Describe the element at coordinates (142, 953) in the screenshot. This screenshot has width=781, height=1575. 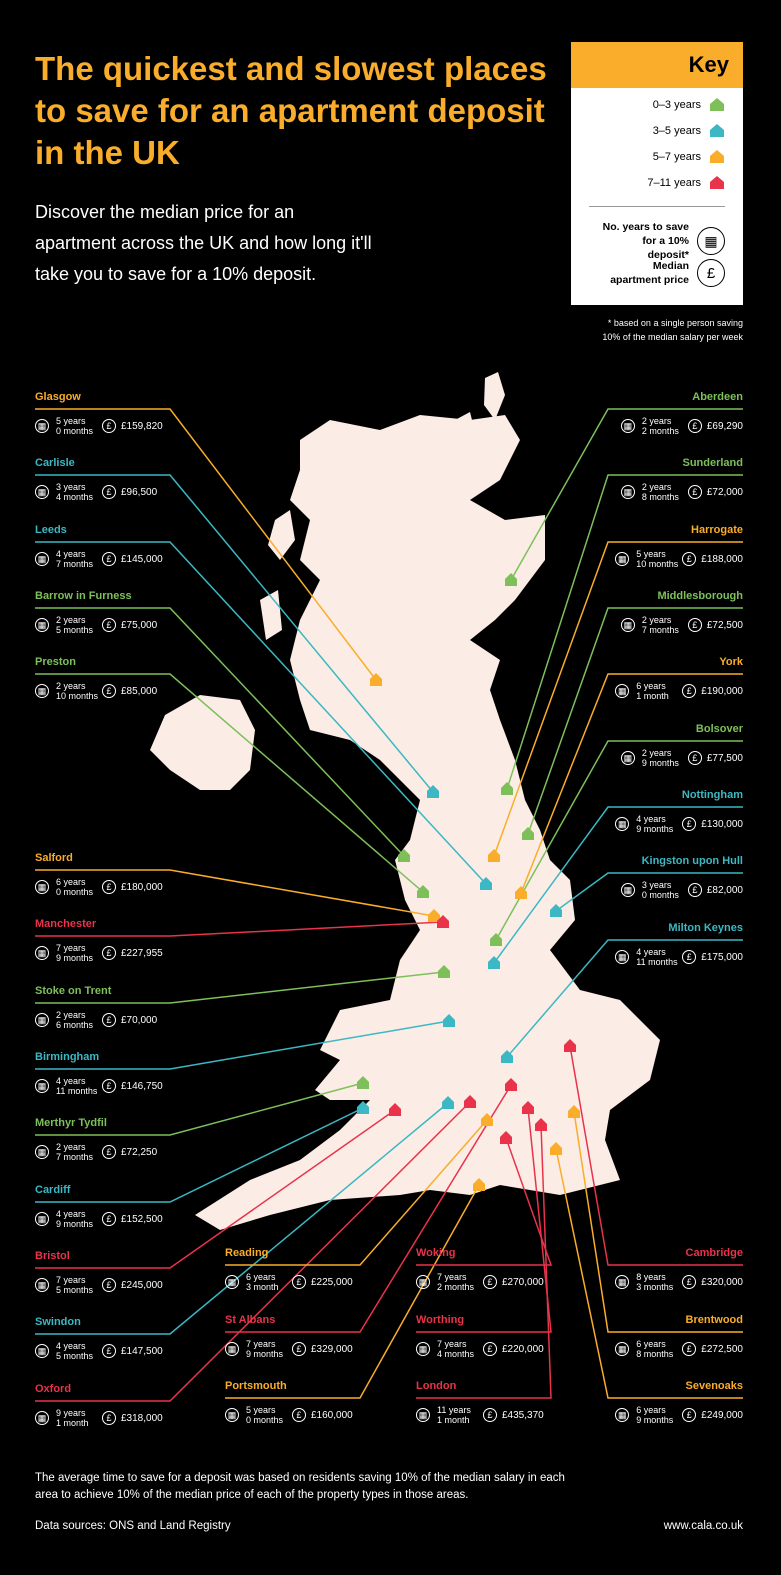
I see `price: £227,955` at that location.